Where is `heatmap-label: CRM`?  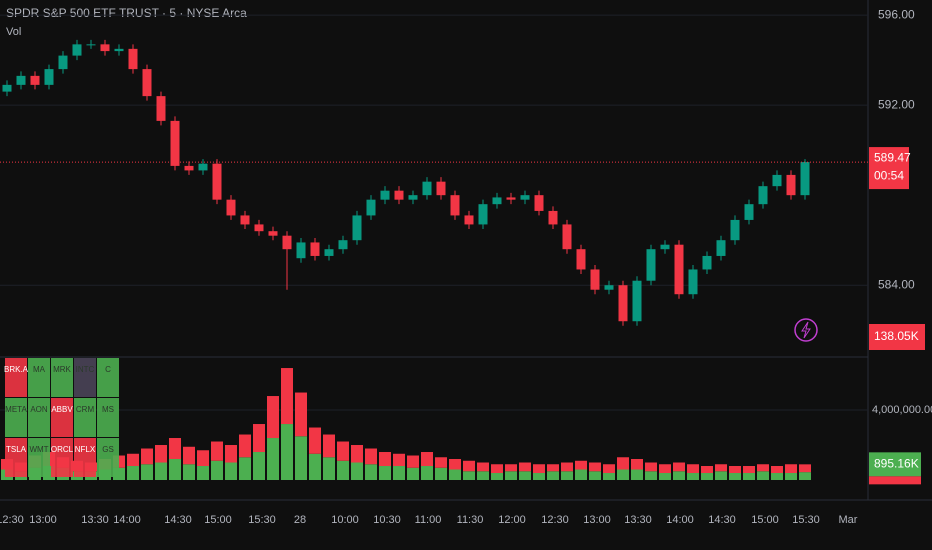
heatmap-label: CRM is located at coordinates (85, 409).